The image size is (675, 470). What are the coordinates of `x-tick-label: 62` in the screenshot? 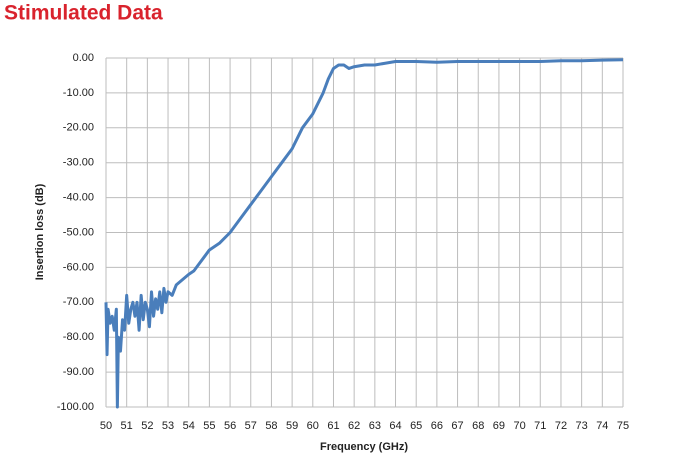 It's located at (354, 426).